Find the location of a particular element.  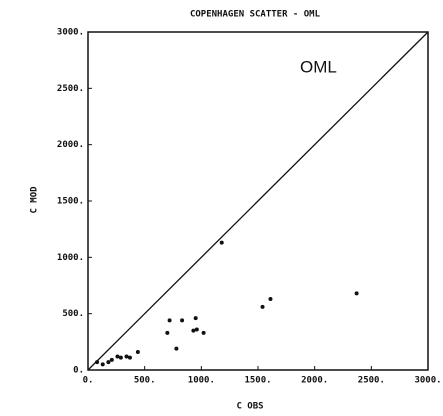

y-axis-label: C MOD is located at coordinates (35, 200).